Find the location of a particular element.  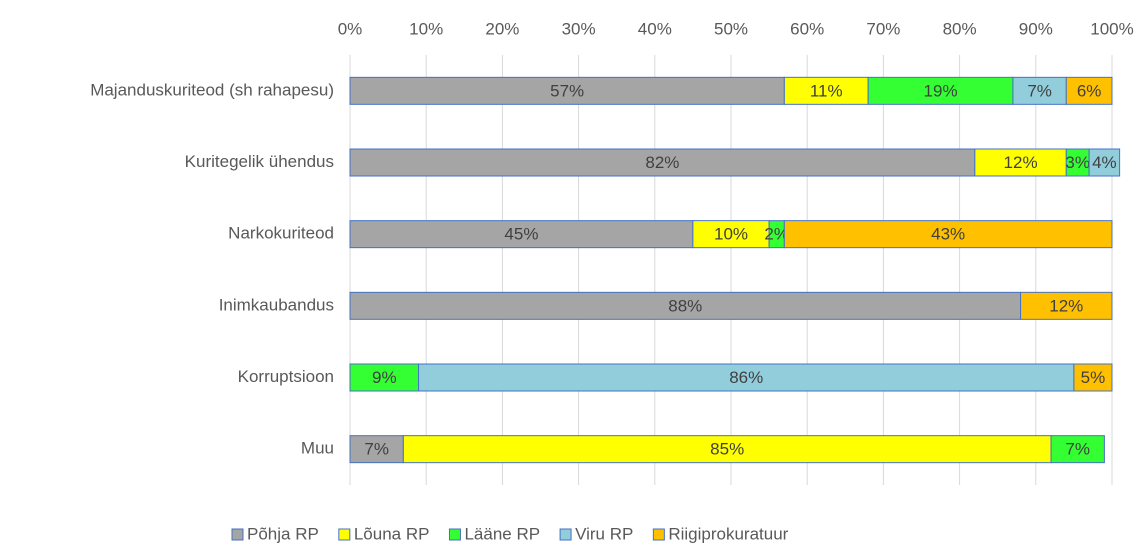

data-label: 88% is located at coordinates (685, 305).